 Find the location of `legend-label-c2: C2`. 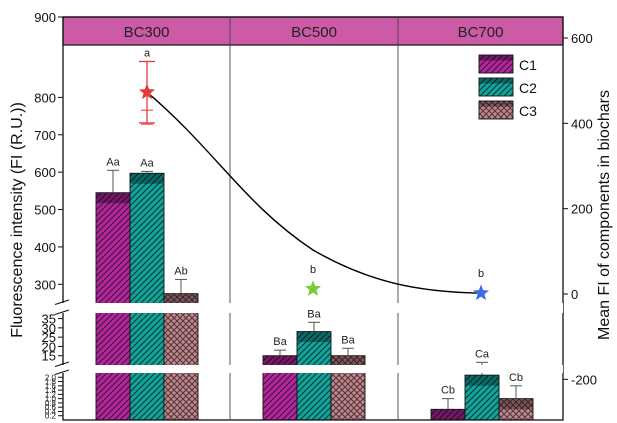

legend-label-c2: C2 is located at coordinates (528, 88).